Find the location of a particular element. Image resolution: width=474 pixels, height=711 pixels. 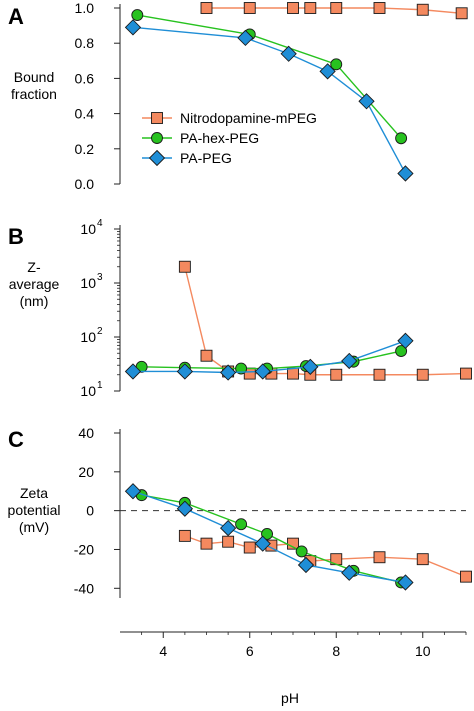

y-axis-label-line: Z- is located at coordinates (34, 267).